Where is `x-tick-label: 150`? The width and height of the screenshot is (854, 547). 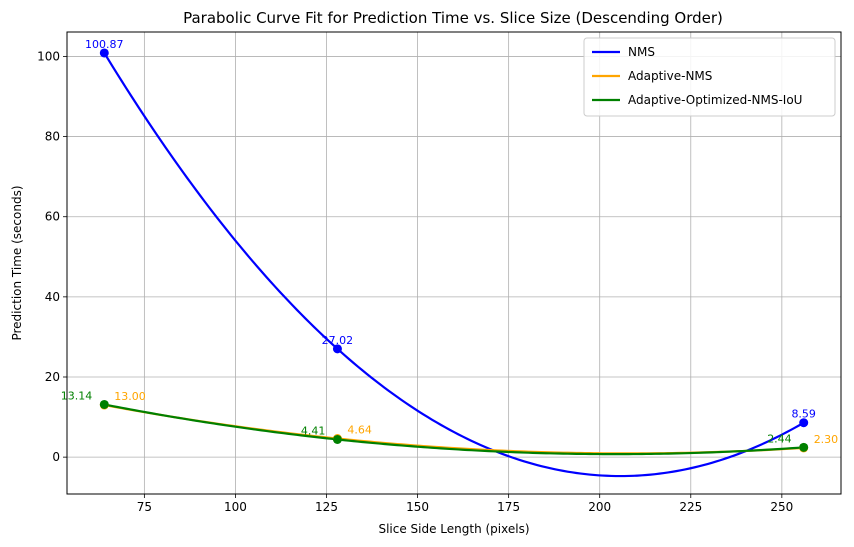
x-tick-label: 150 is located at coordinates (417, 507).